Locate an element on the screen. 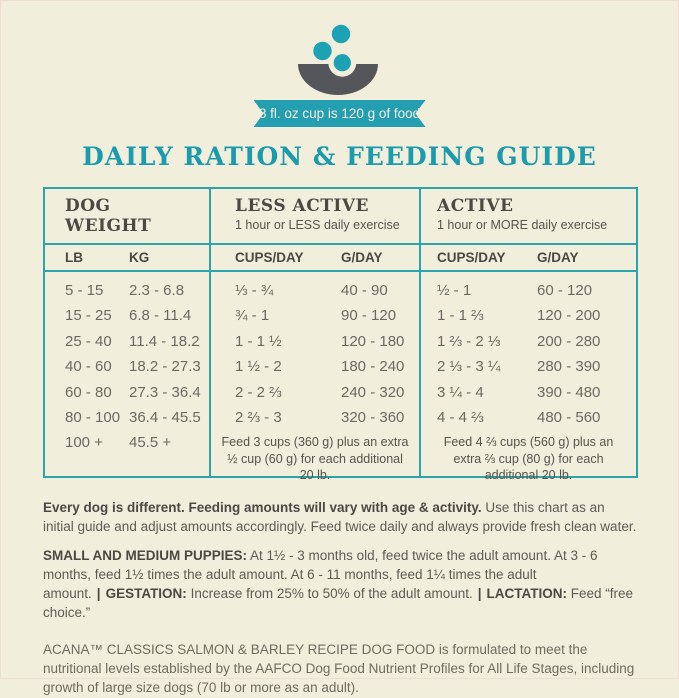  grams-value: 280 - 390 is located at coordinates (569, 367).